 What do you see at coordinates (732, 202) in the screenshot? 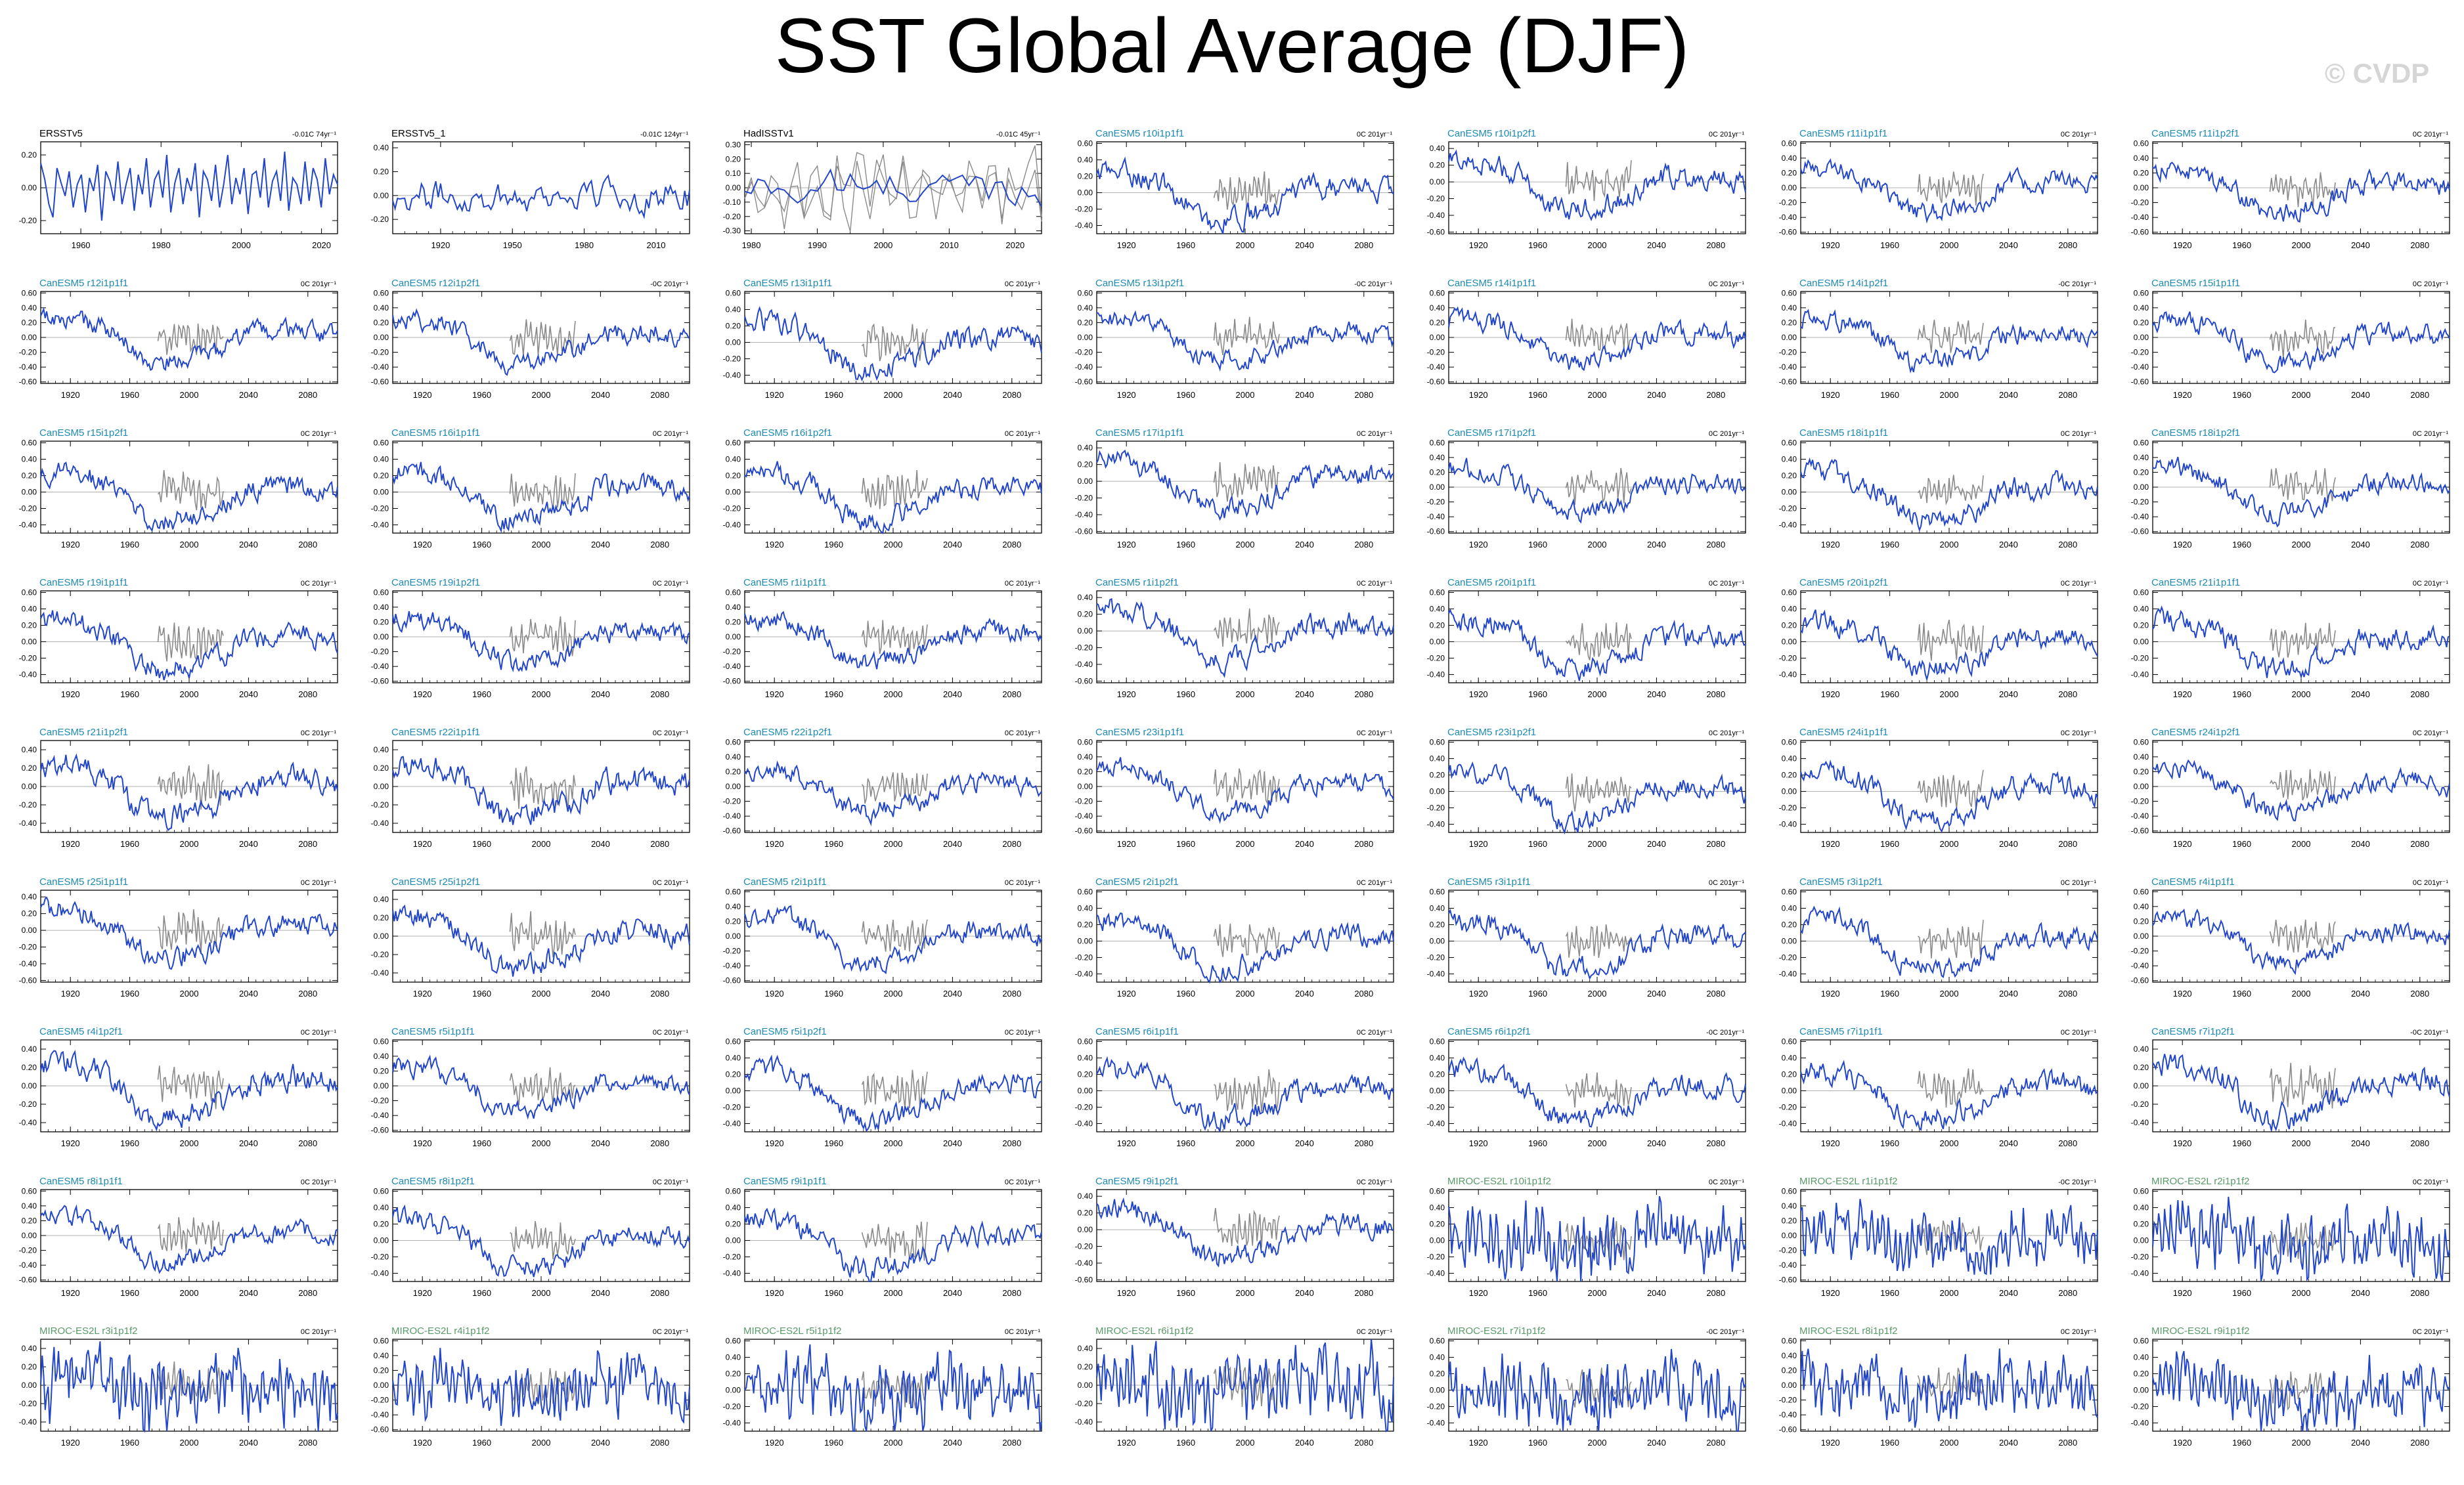
I see `y-tick-label: -0.10` at bounding box center [732, 202].